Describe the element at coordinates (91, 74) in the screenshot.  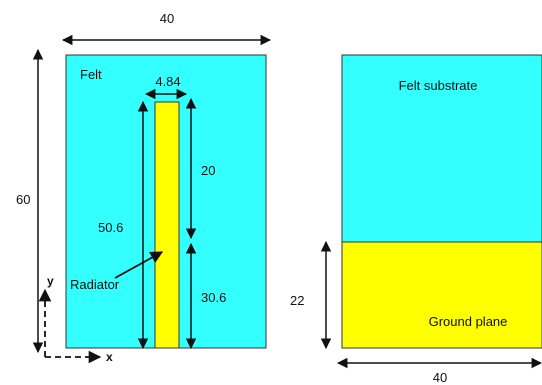
I see `felt-label: Felt` at that location.